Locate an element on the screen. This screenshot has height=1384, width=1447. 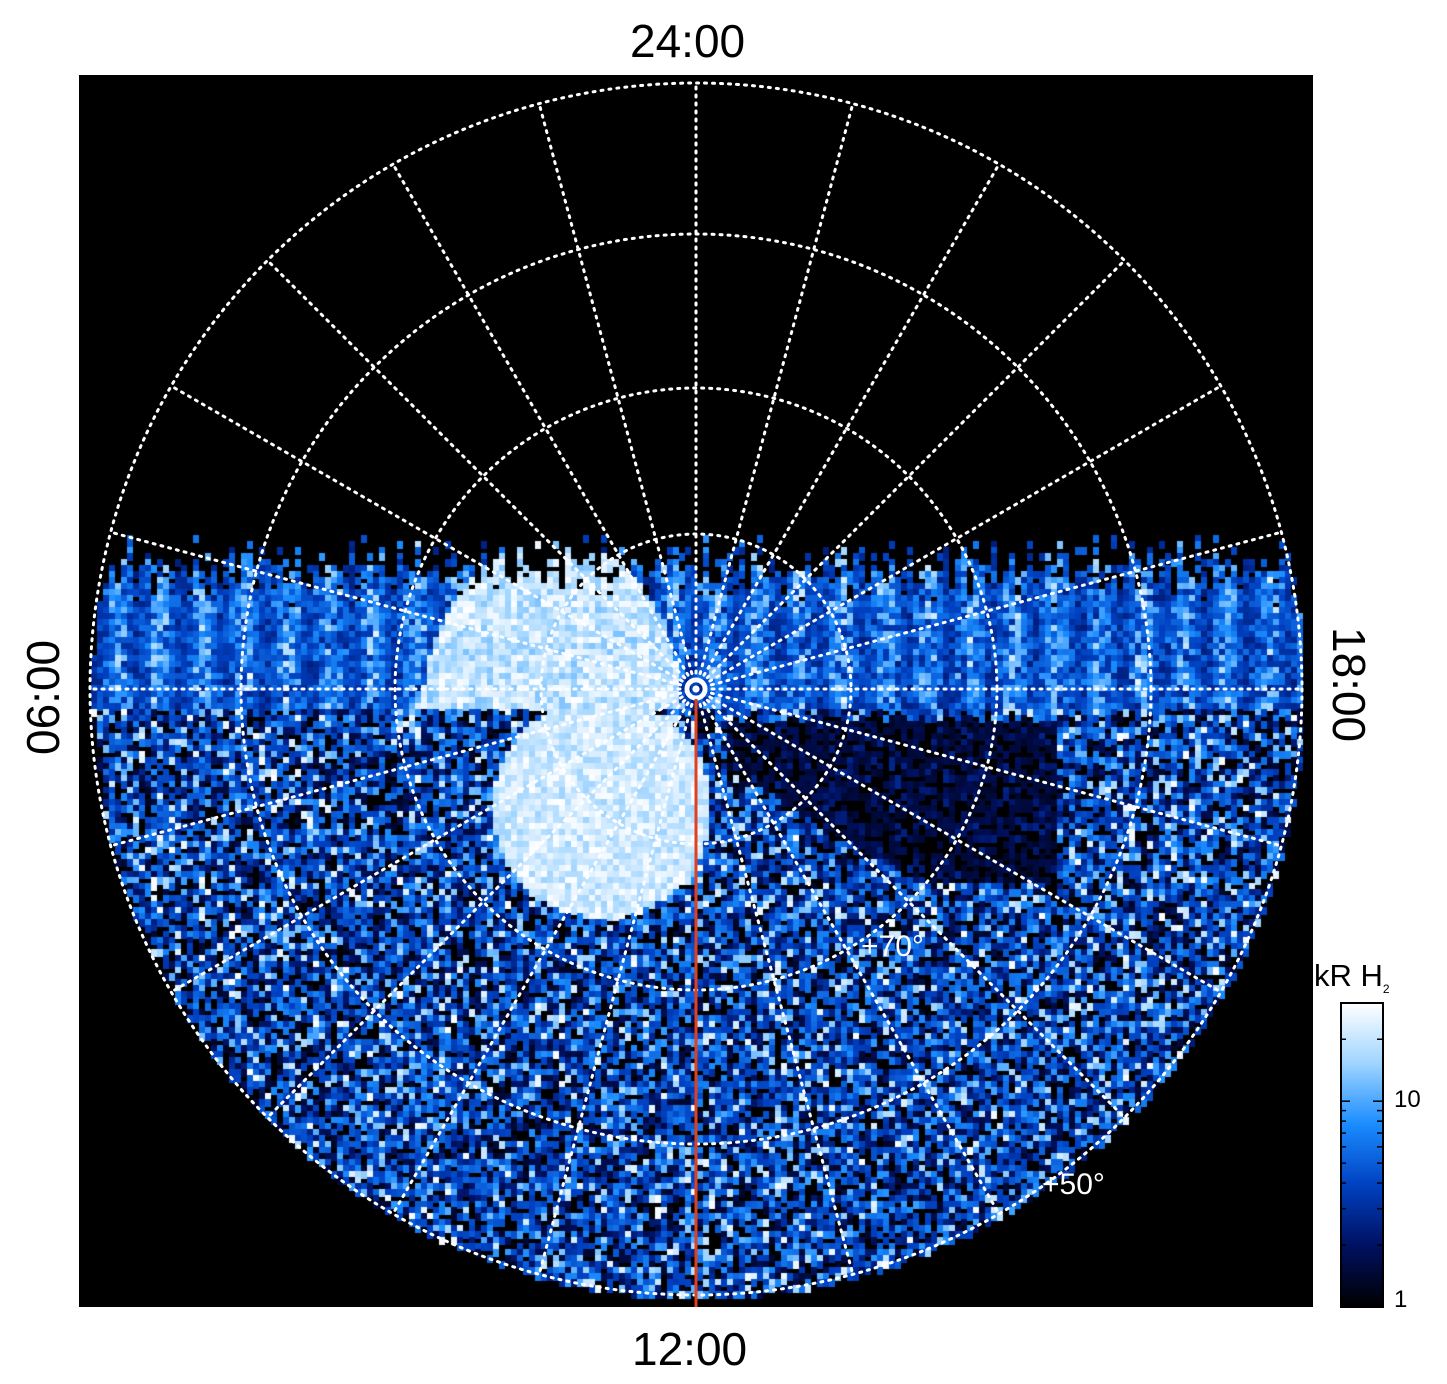
mlt-label-top: 24:00 is located at coordinates (688, 41).